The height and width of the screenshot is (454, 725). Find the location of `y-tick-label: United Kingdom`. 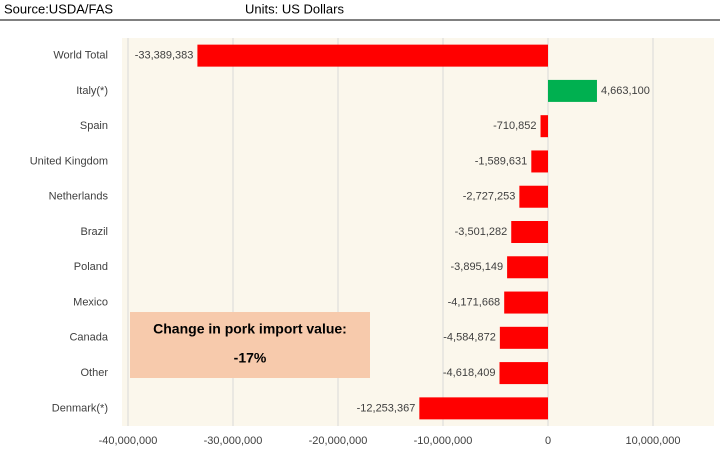

y-tick-label: United Kingdom is located at coordinates (69, 161).